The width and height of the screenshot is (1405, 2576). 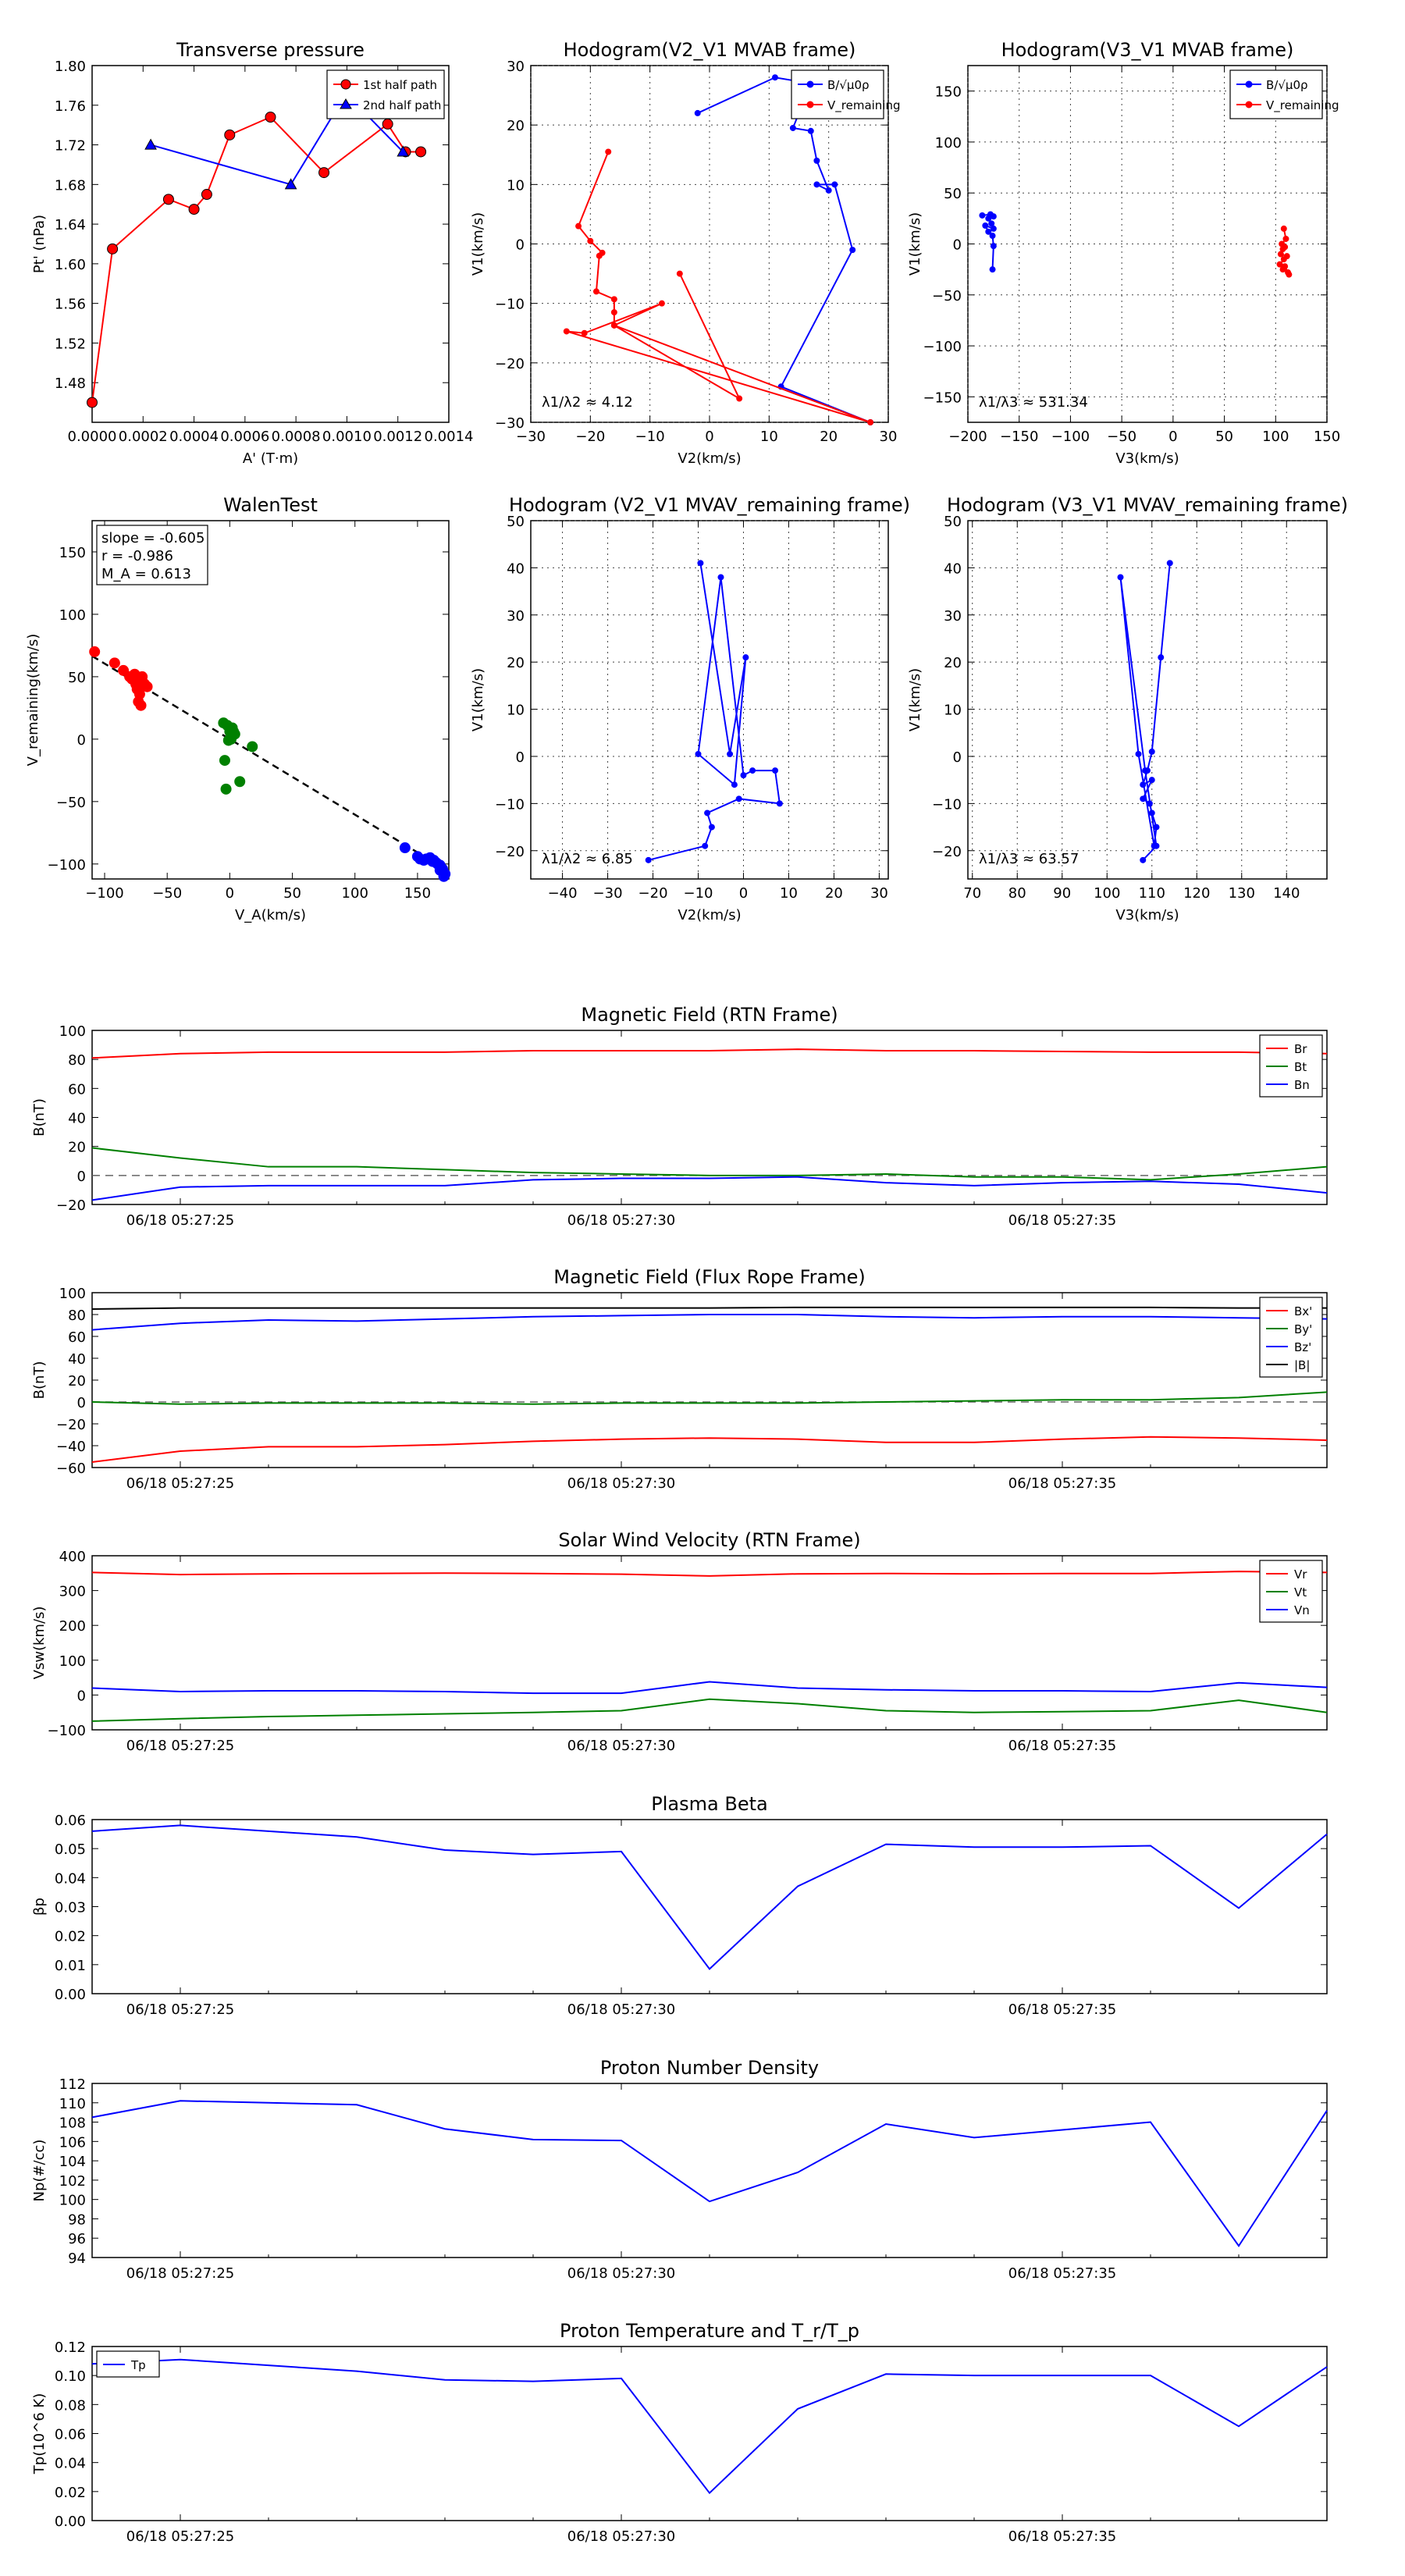 I want to click on x-tick-label: 100, so click(x=1107, y=893).